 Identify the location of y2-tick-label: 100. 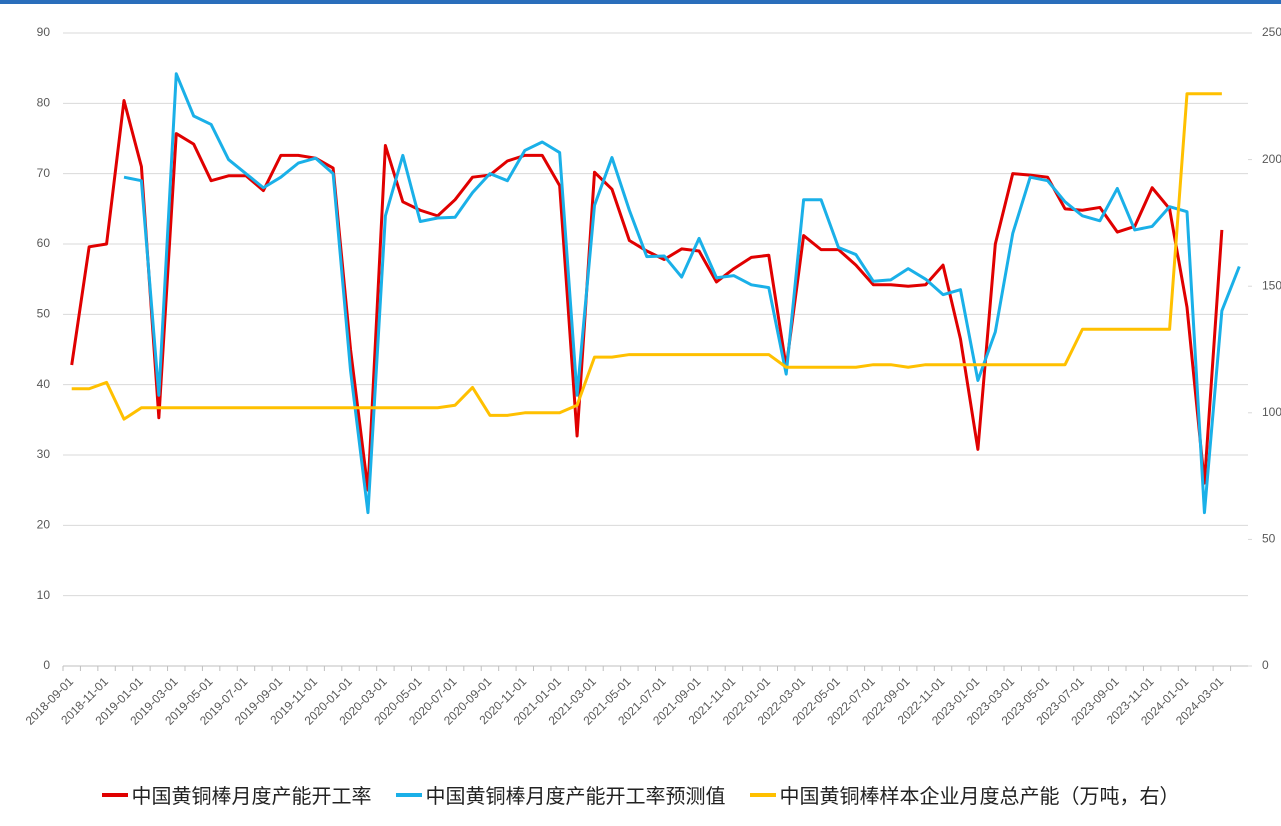
(1271, 412).